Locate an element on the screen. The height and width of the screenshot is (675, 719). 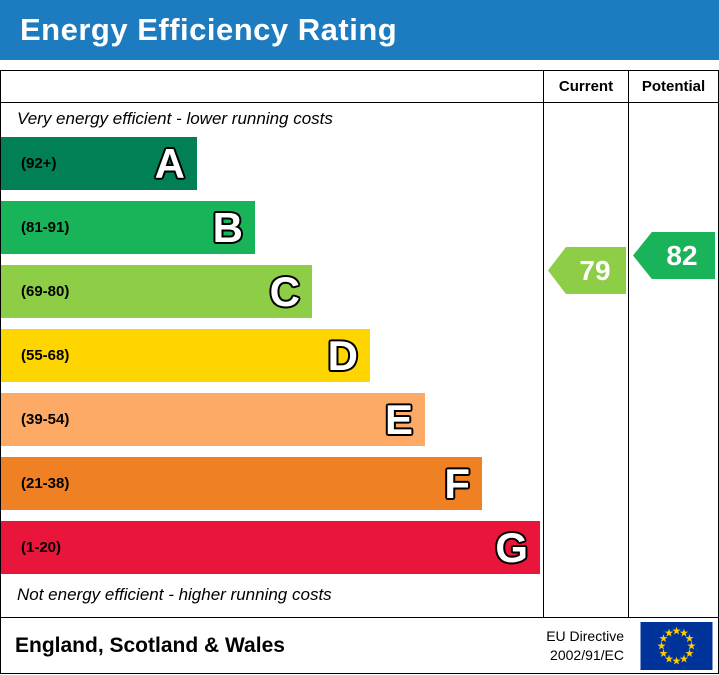
band-letter: F is located at coordinates (457, 483).